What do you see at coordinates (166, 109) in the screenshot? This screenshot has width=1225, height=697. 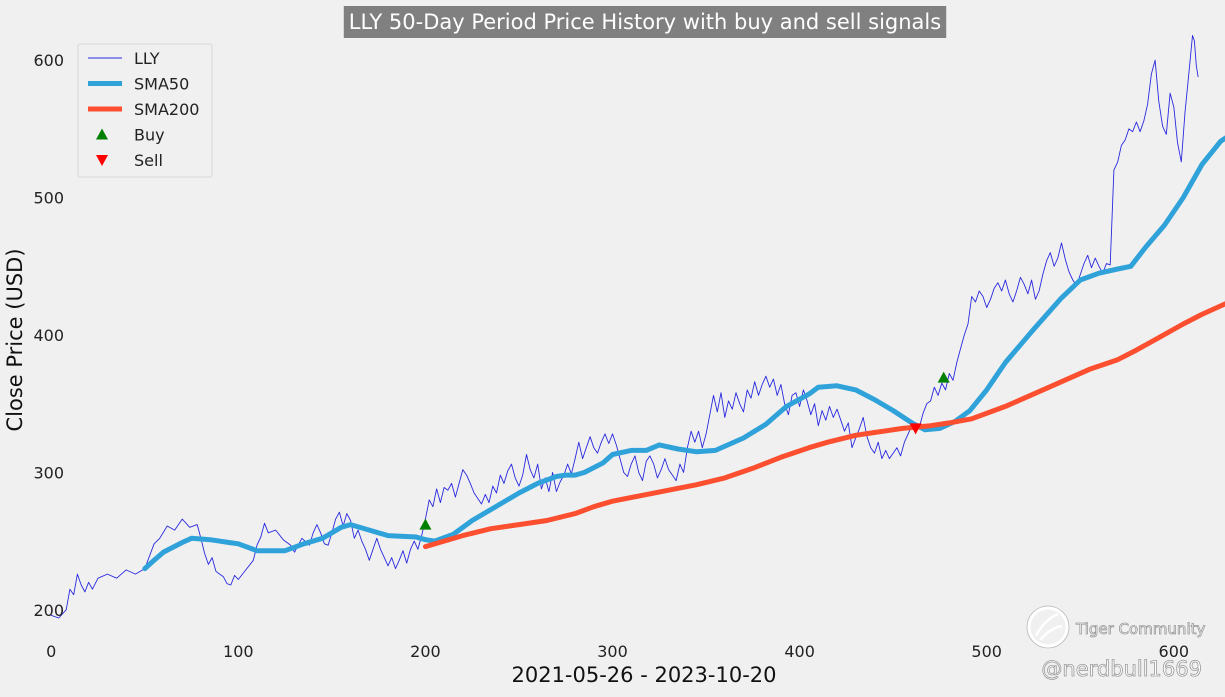 I see `legend-label-sma200: SMA200` at bounding box center [166, 109].